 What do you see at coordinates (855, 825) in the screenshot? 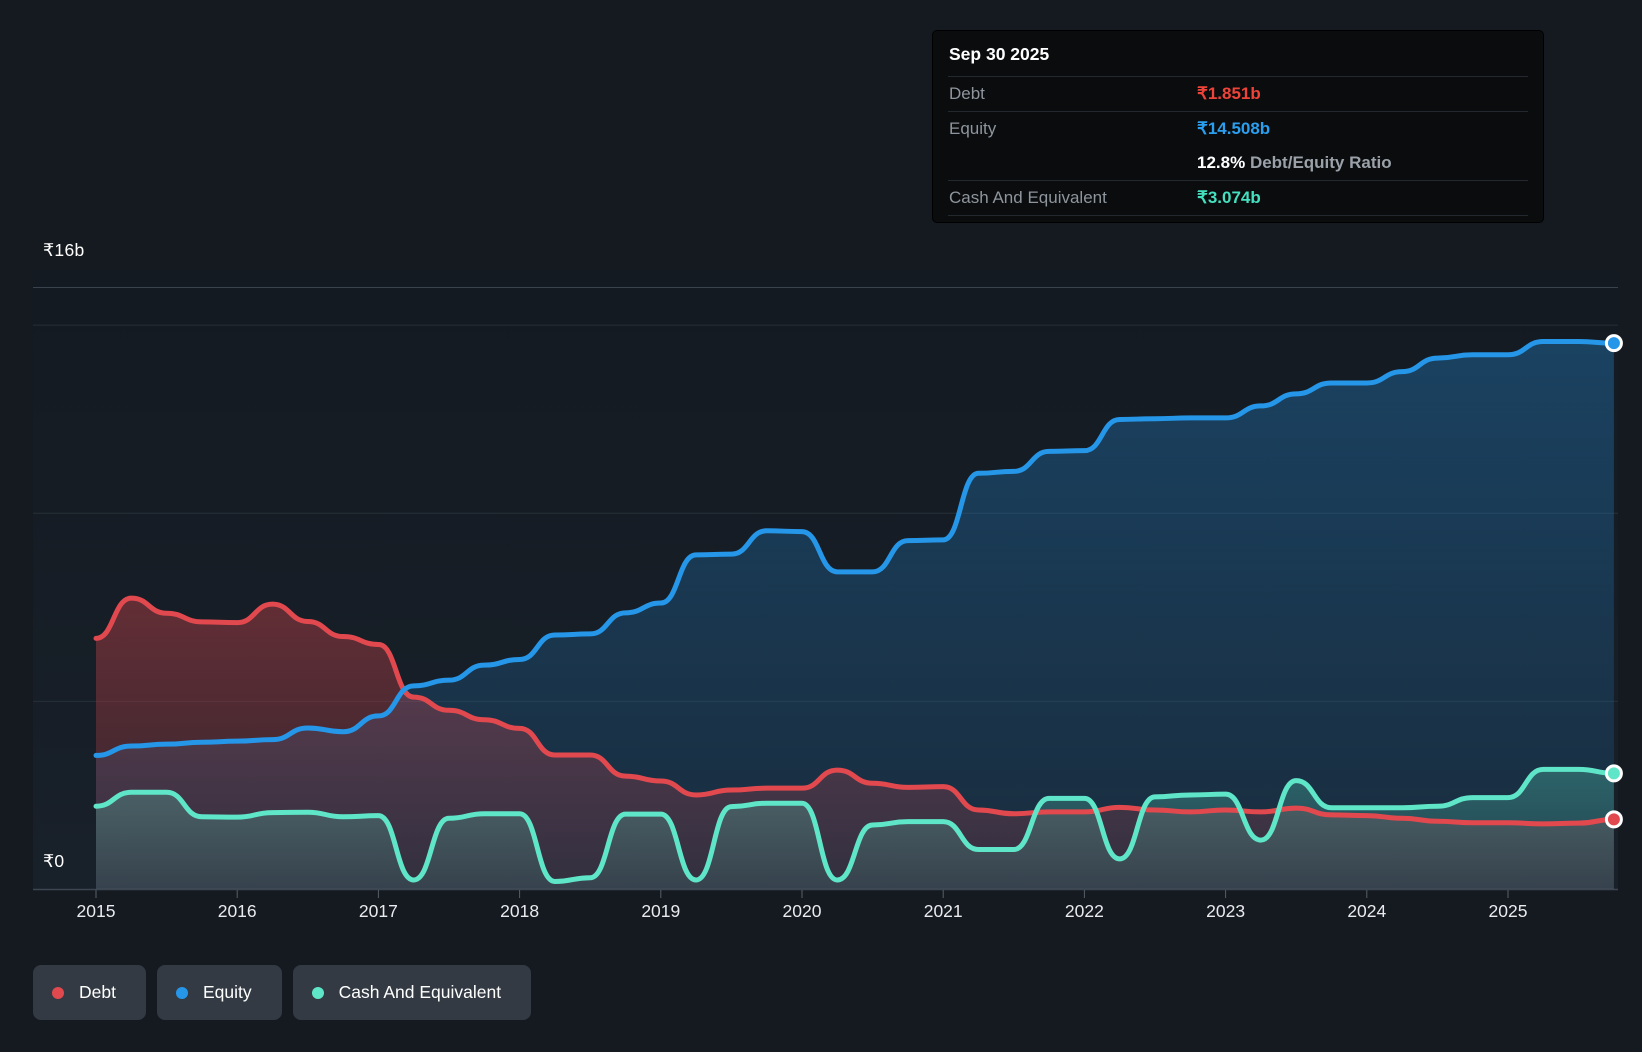
I see `cash-line` at bounding box center [855, 825].